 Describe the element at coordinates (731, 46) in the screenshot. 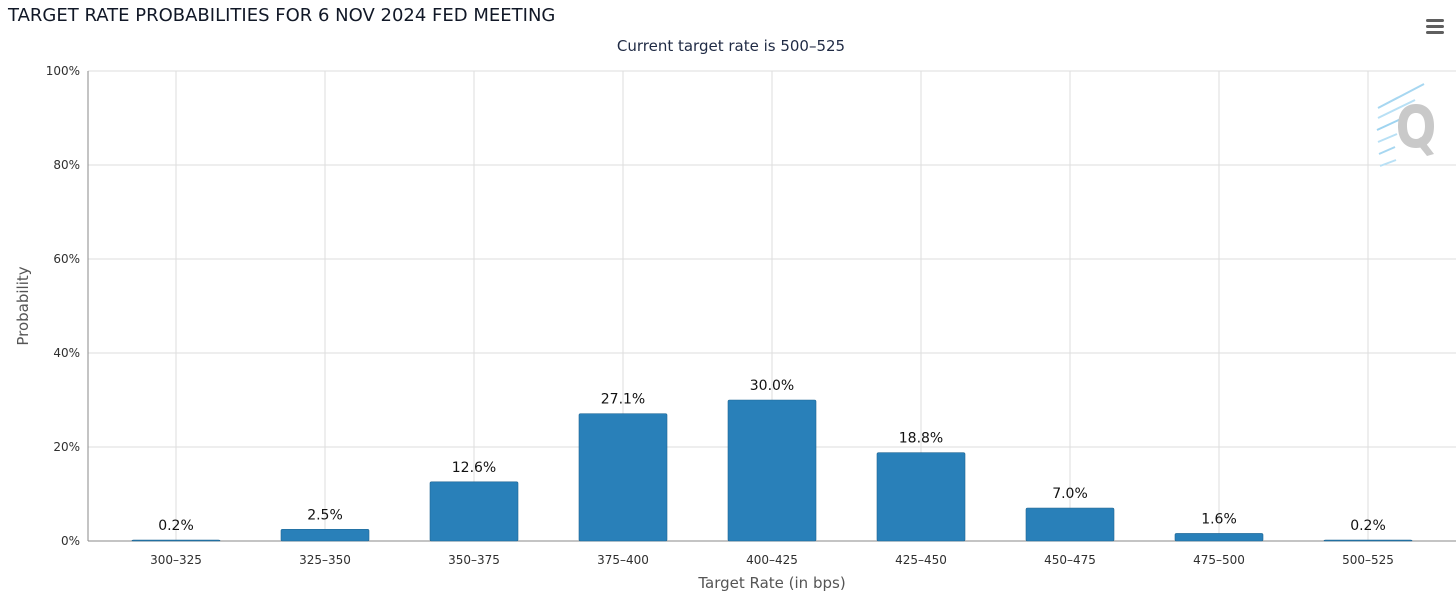

I see `chart-subtitle: Current target rate is 500–525` at that location.